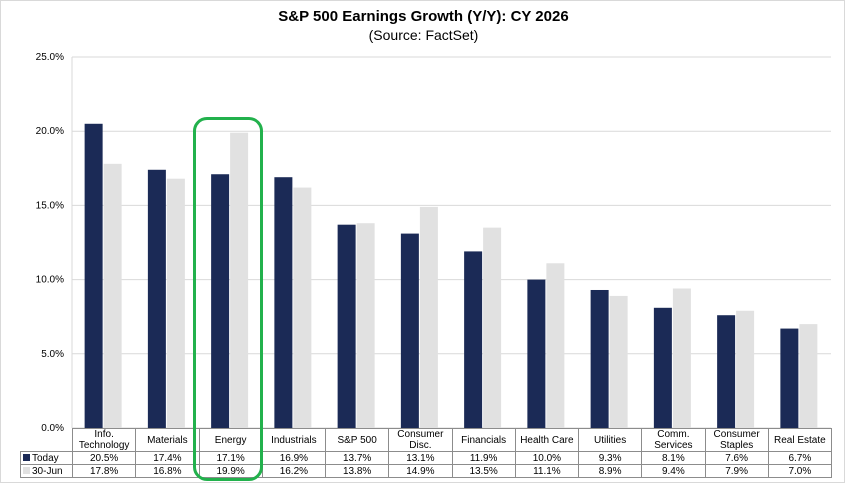 The width and height of the screenshot is (847, 485). I want to click on data-label: 8.9%, so click(610, 471).